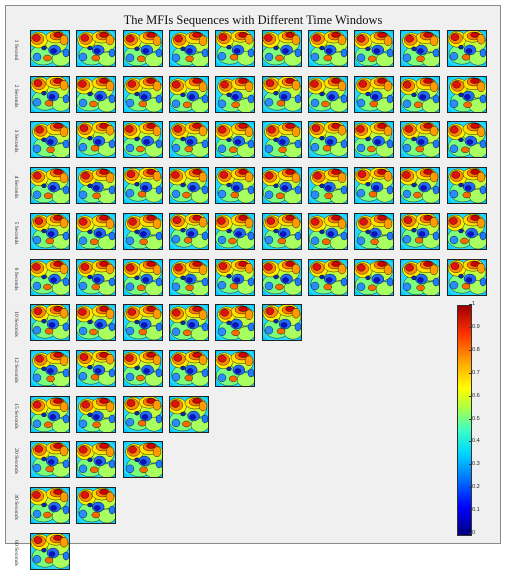 The width and height of the screenshot is (506, 573). I want to click on row-label: 5 Seconds, so click(16, 233).